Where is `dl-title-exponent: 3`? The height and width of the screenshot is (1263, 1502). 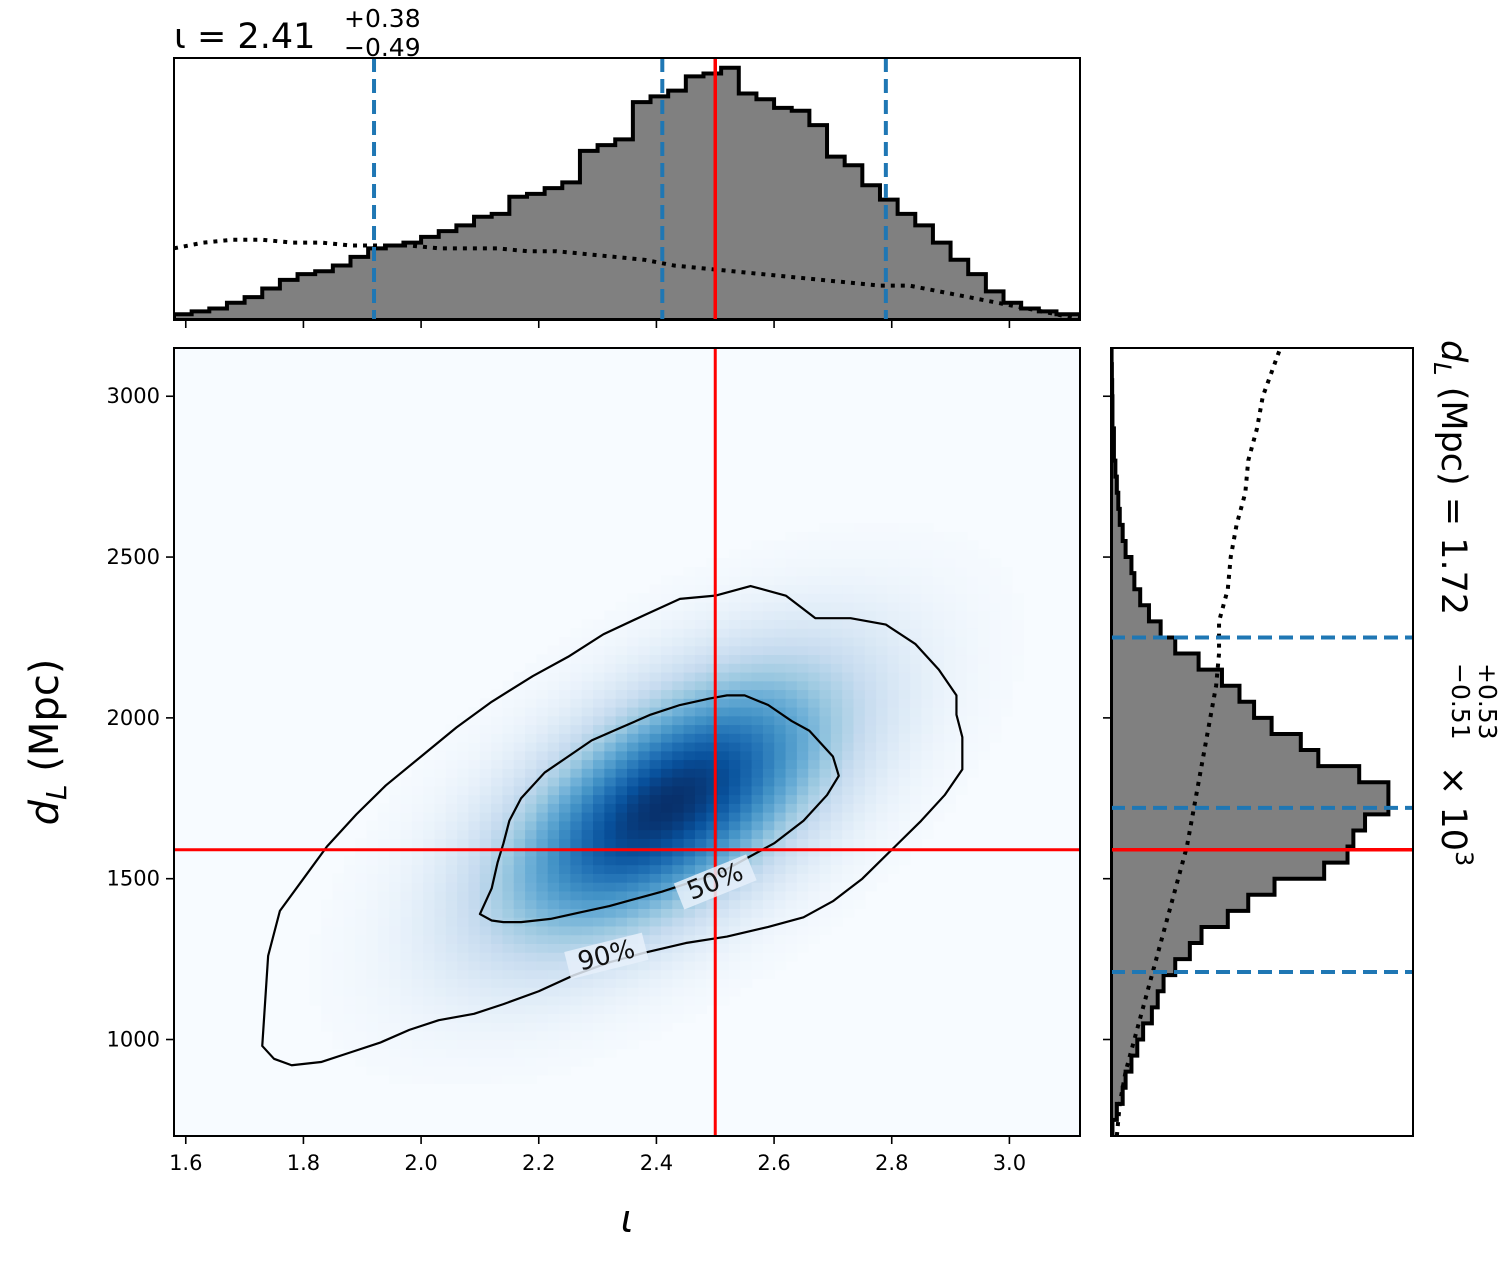
dl-title-exponent: 3 is located at coordinates (1464, 858).